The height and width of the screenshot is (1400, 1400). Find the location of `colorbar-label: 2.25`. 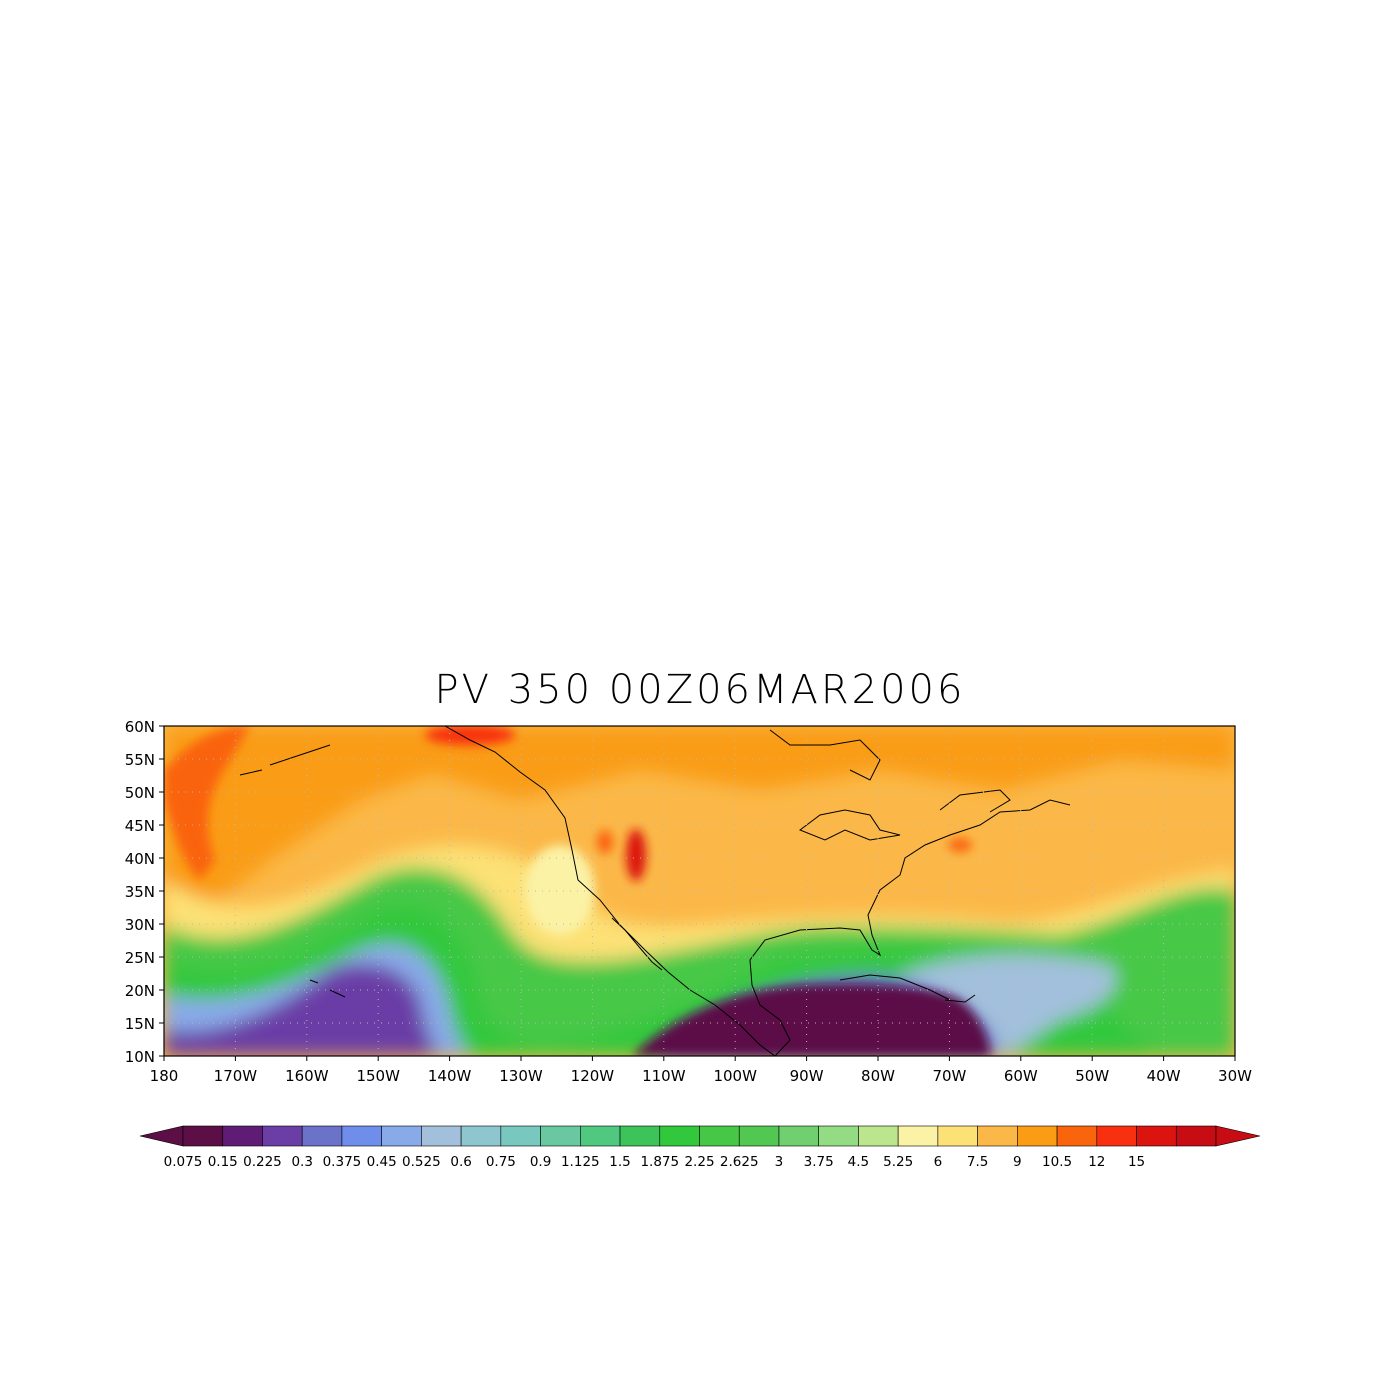

colorbar-label: 2.25 is located at coordinates (699, 1162).